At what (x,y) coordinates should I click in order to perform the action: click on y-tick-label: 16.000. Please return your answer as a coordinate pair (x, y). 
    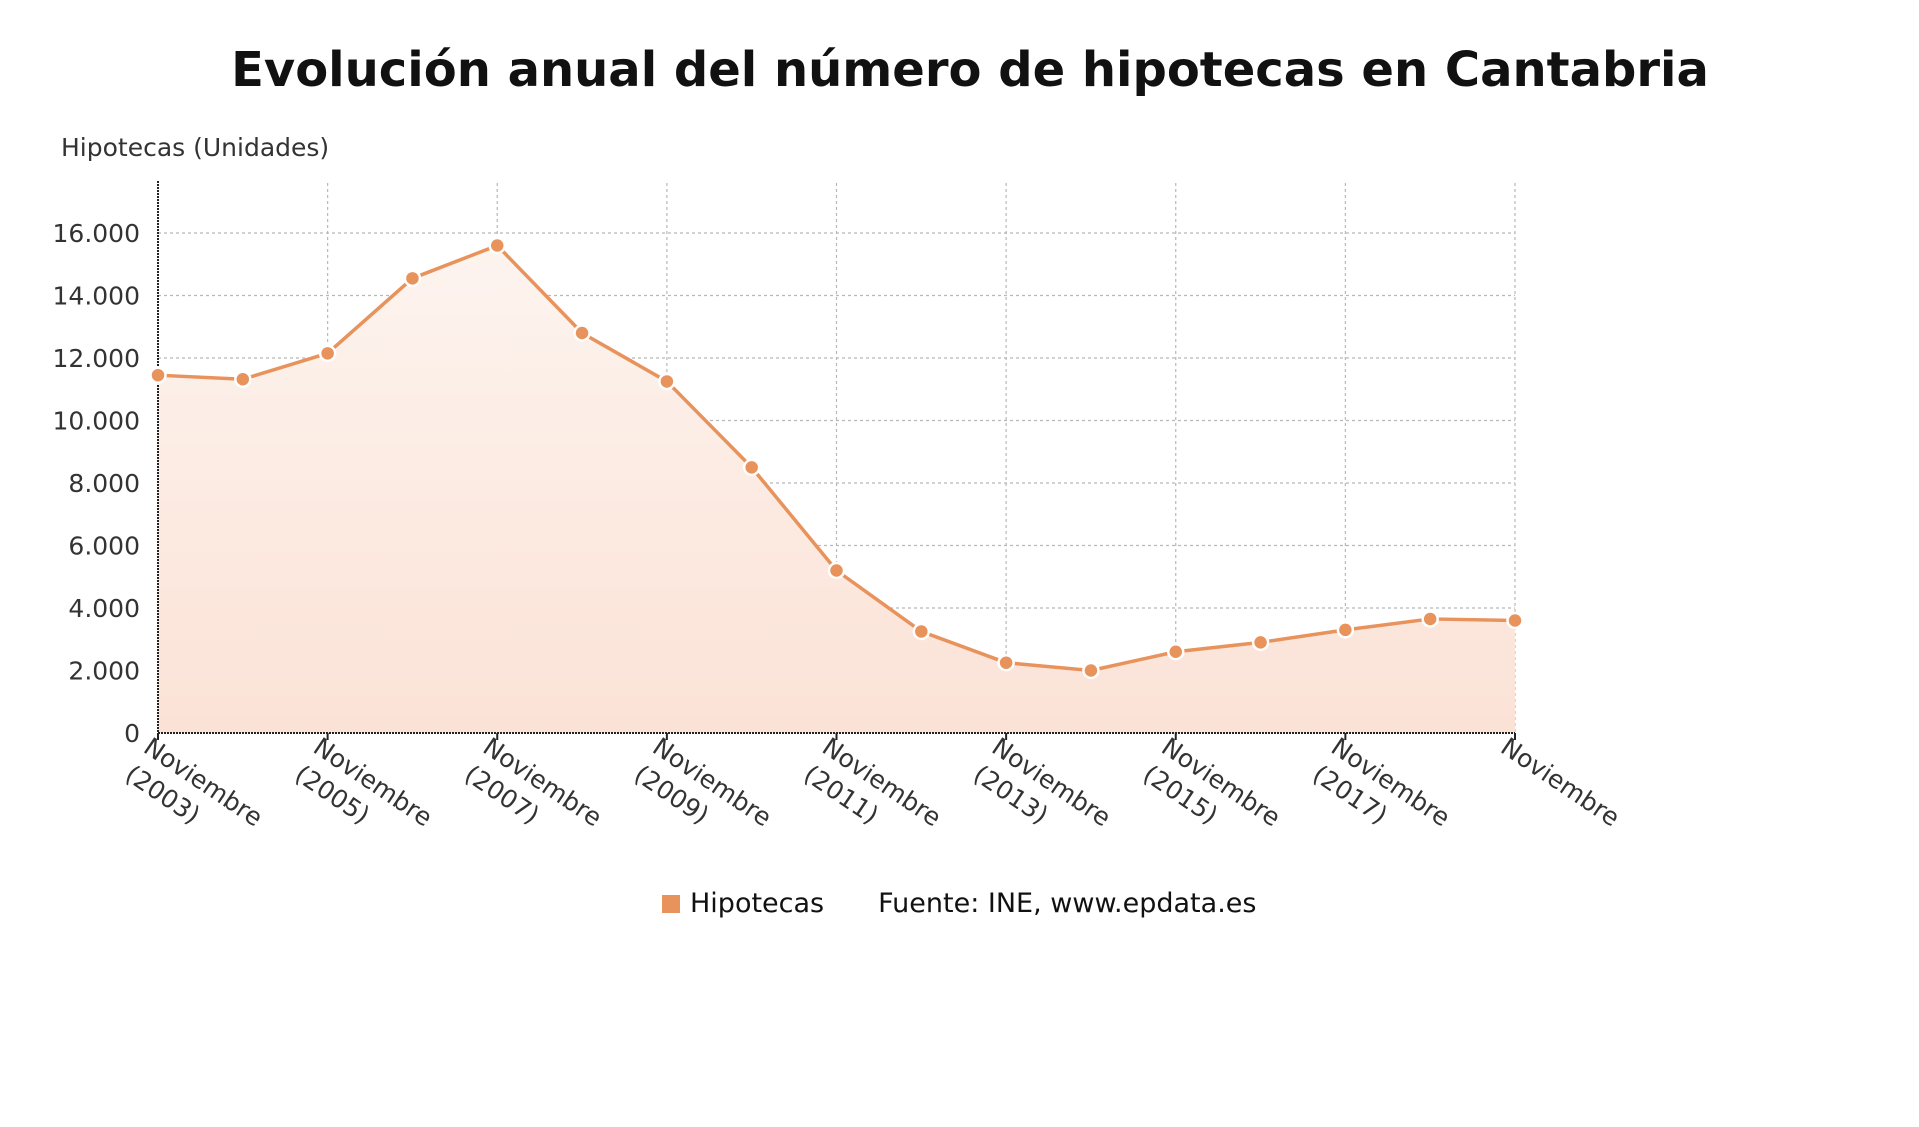
    Looking at the image, I should click on (96, 233).